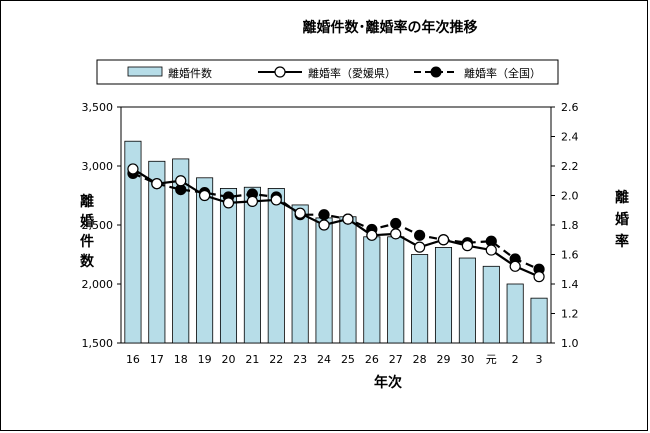 The image size is (650, 433). What do you see at coordinates (87, 201) in the screenshot?
I see `left-axis-title-char: 離` at bounding box center [87, 201].